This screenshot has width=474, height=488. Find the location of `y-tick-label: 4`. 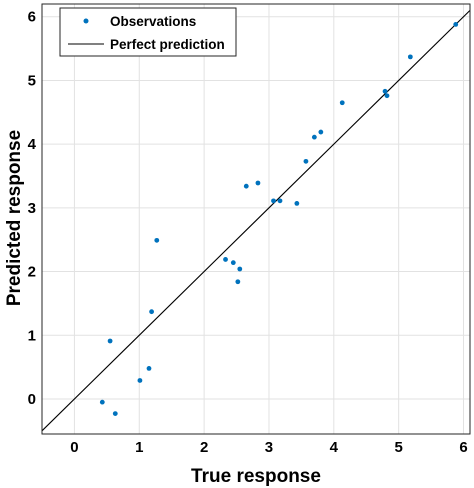

y-tick-label: 4 is located at coordinates (32, 144).